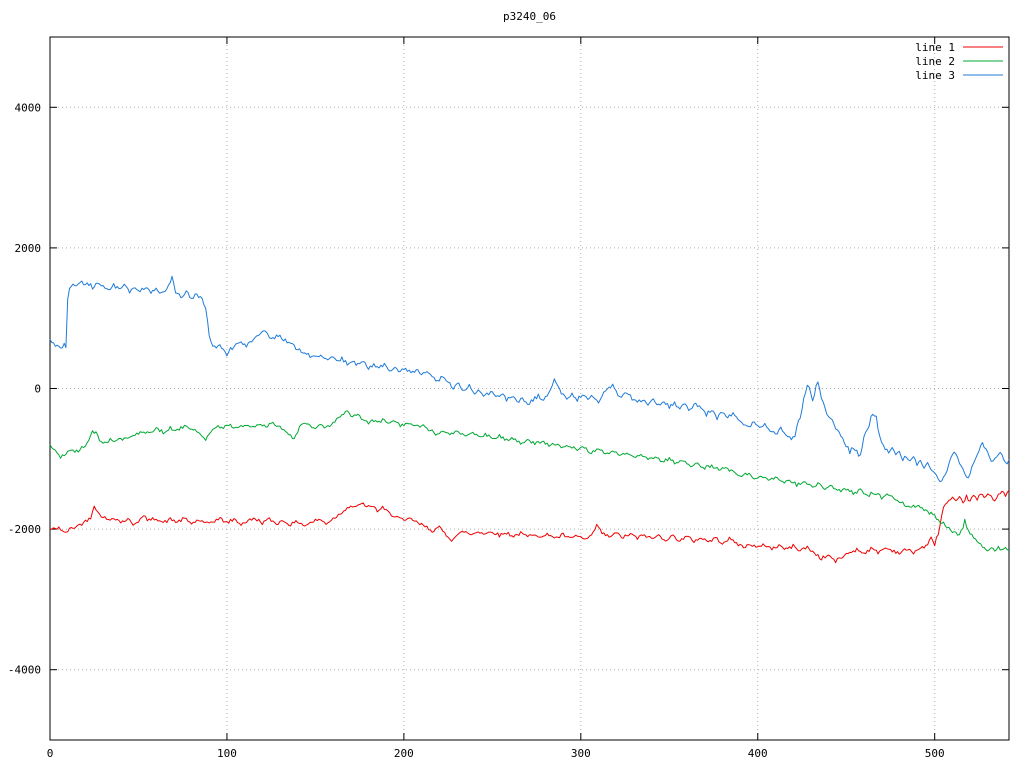  Describe the element at coordinates (37, 389) in the screenshot. I see `y-tick-label: 0` at that location.